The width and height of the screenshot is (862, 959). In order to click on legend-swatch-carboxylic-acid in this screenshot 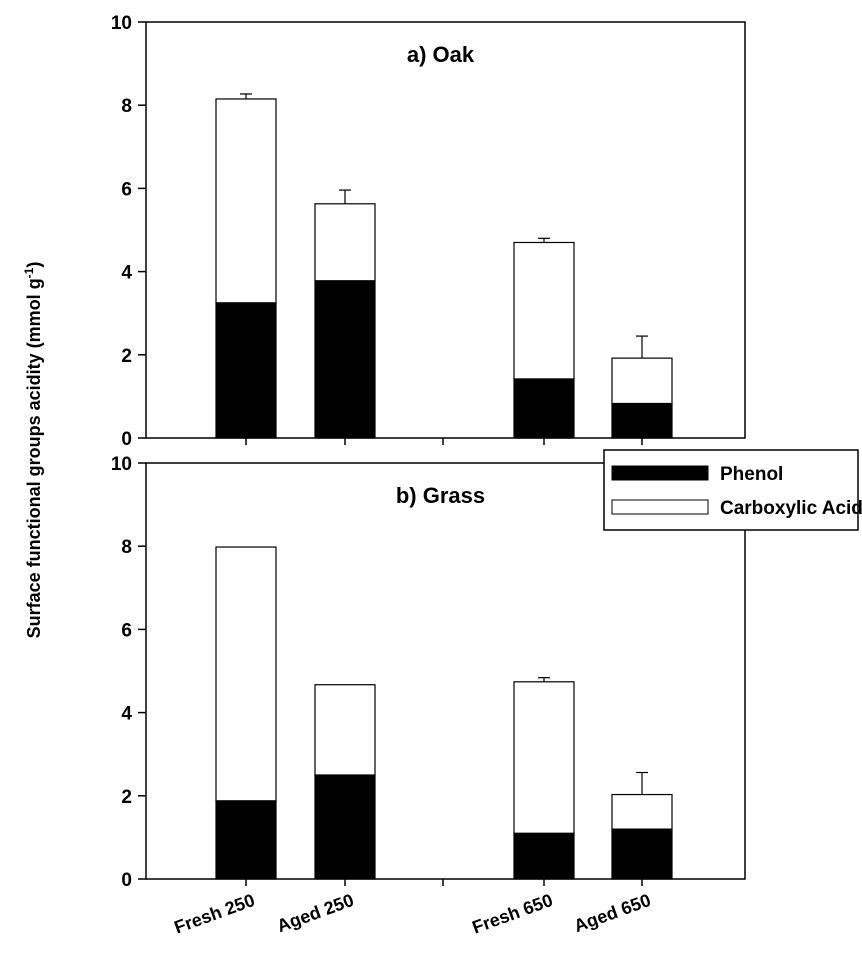, I will do `click(660, 507)`.